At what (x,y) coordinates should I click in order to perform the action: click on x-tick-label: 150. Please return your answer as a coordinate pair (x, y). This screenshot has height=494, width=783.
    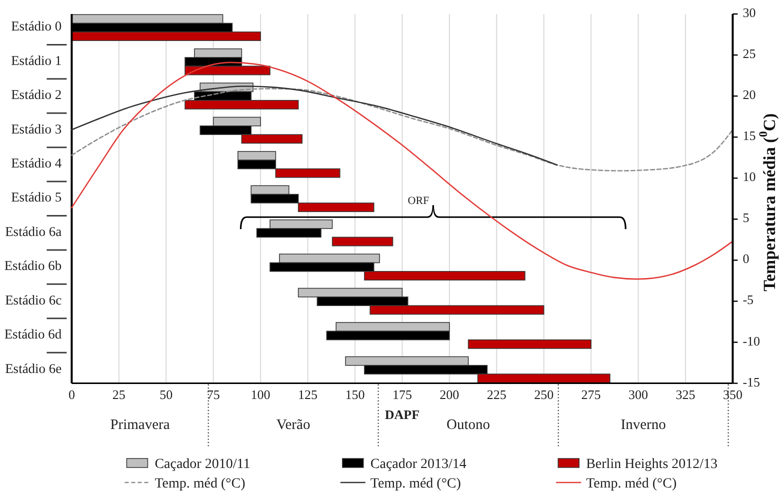
    Looking at the image, I should click on (355, 394).